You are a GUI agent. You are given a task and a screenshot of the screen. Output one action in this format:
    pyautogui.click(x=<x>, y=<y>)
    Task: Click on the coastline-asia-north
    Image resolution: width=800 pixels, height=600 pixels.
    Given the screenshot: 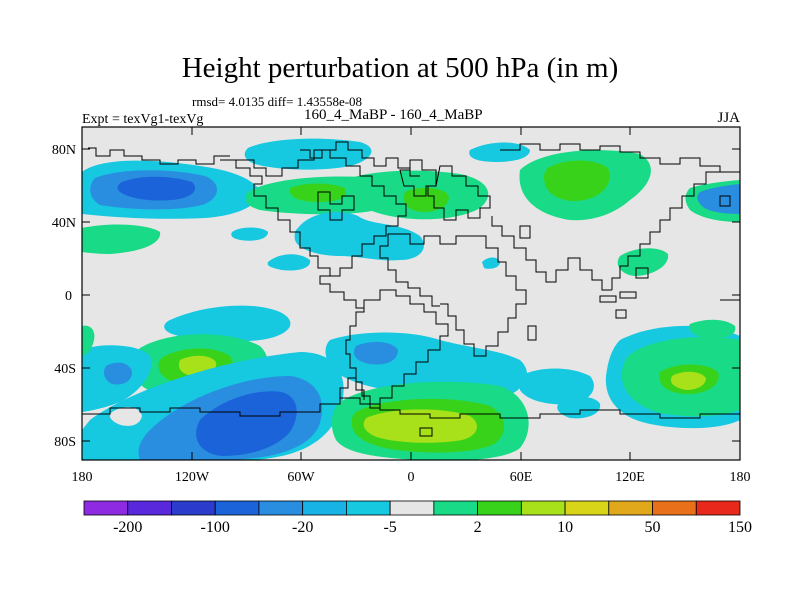 What is the action you would take?
    pyautogui.click(x=620, y=158)
    